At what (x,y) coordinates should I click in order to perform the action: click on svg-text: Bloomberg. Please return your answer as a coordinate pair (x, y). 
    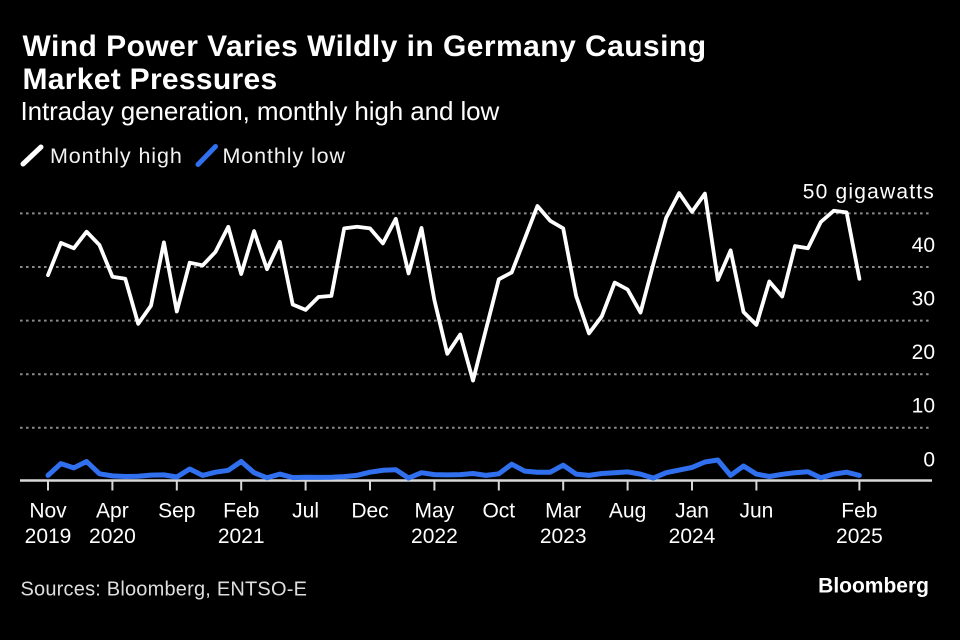
    Looking at the image, I should click on (873, 586).